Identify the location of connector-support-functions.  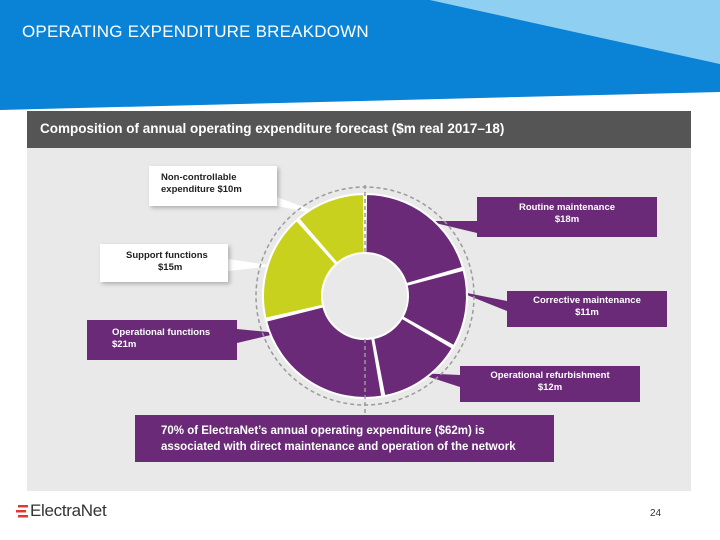
(251, 265).